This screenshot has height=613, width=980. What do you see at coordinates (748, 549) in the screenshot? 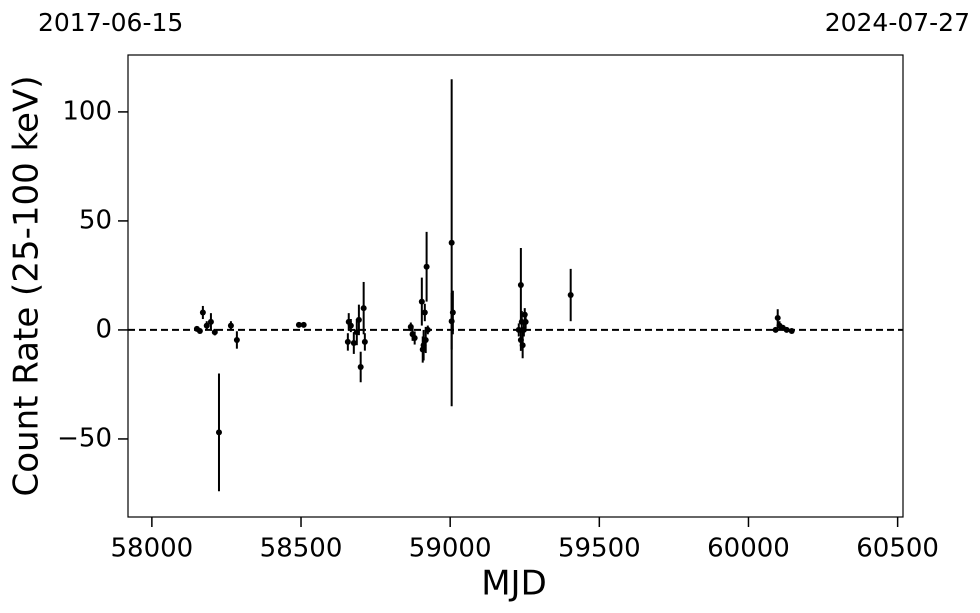
I see `x-tick-label: 60000` at bounding box center [748, 549].